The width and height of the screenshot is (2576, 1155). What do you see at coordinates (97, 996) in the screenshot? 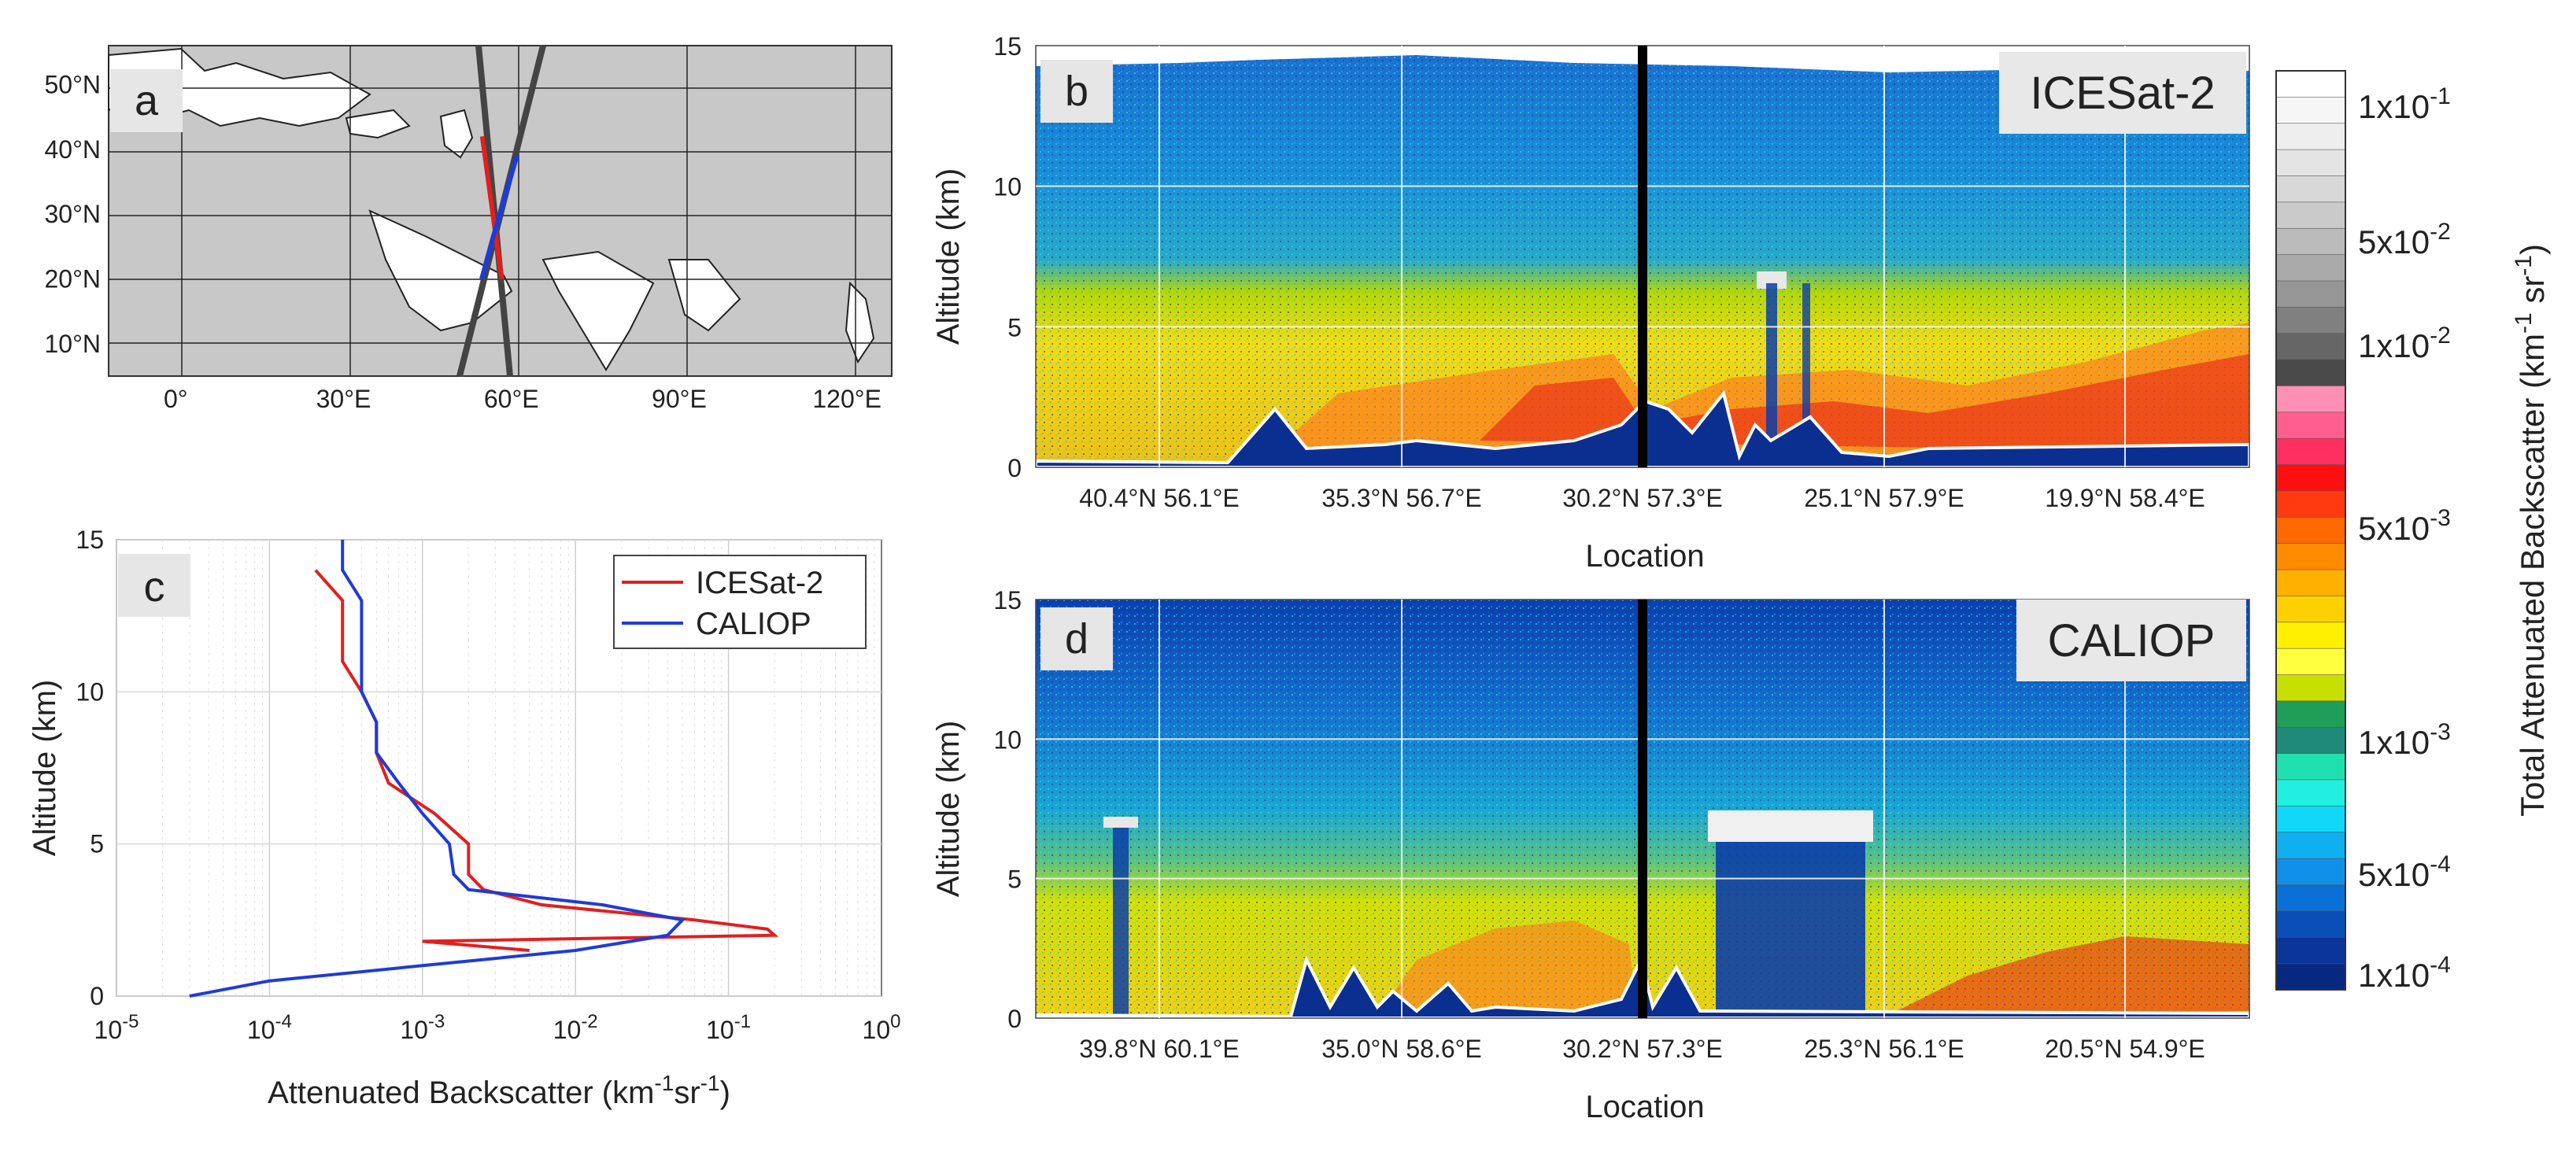
I see `profile-ytick-label: 0` at bounding box center [97, 996].